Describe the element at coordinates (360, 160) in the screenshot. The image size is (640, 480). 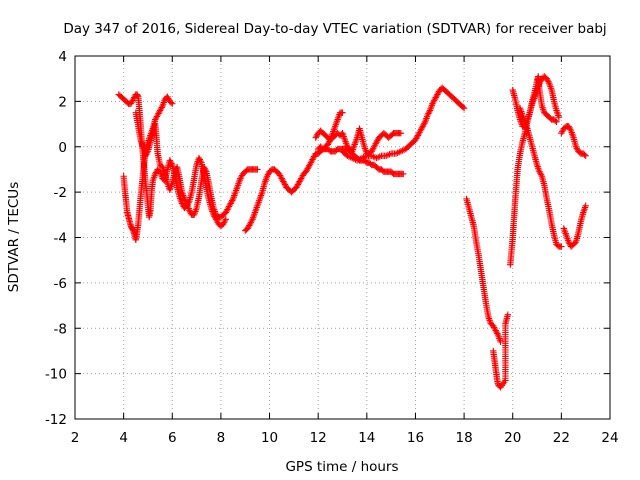
I see `series-arc-f` at that location.